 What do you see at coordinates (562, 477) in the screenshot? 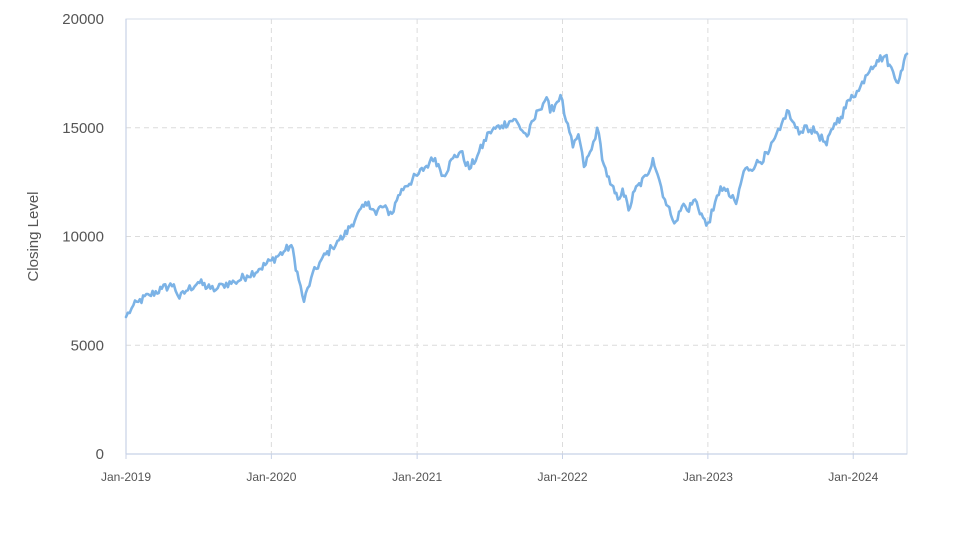
I see `x-tick-label: Jan-2022` at bounding box center [562, 477].